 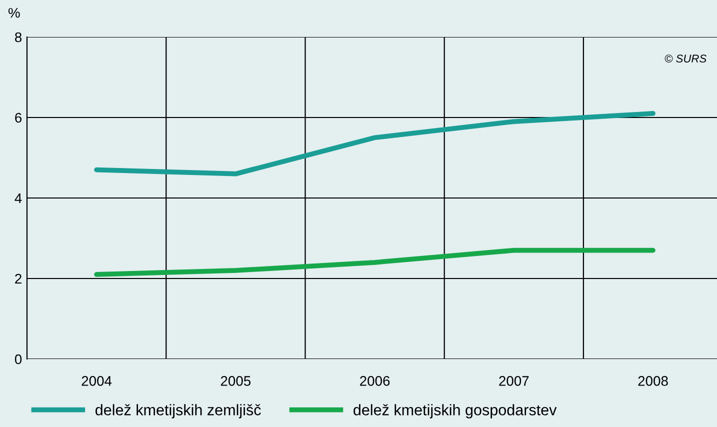 What do you see at coordinates (653, 381) in the screenshot?
I see `x-tick-label: 2008` at bounding box center [653, 381].